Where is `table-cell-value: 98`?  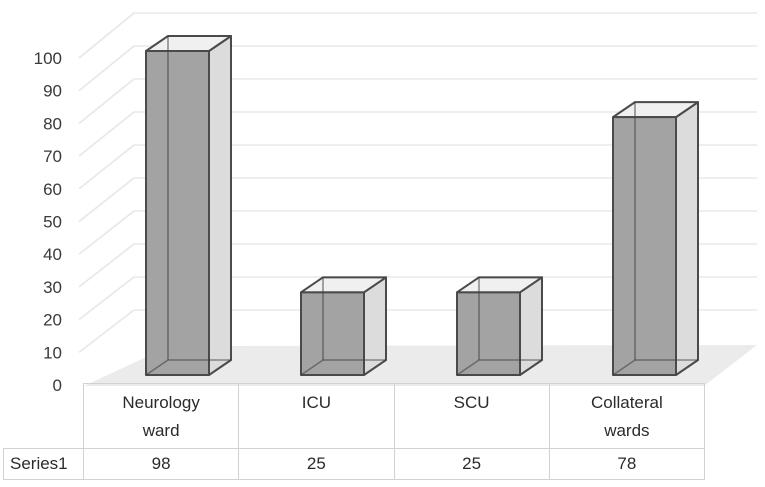
table-cell-value: 98 is located at coordinates (161, 464).